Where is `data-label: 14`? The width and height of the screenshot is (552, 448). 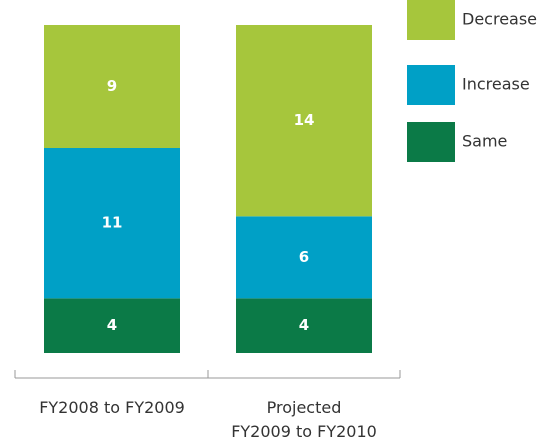 data-label: 14 is located at coordinates (304, 120).